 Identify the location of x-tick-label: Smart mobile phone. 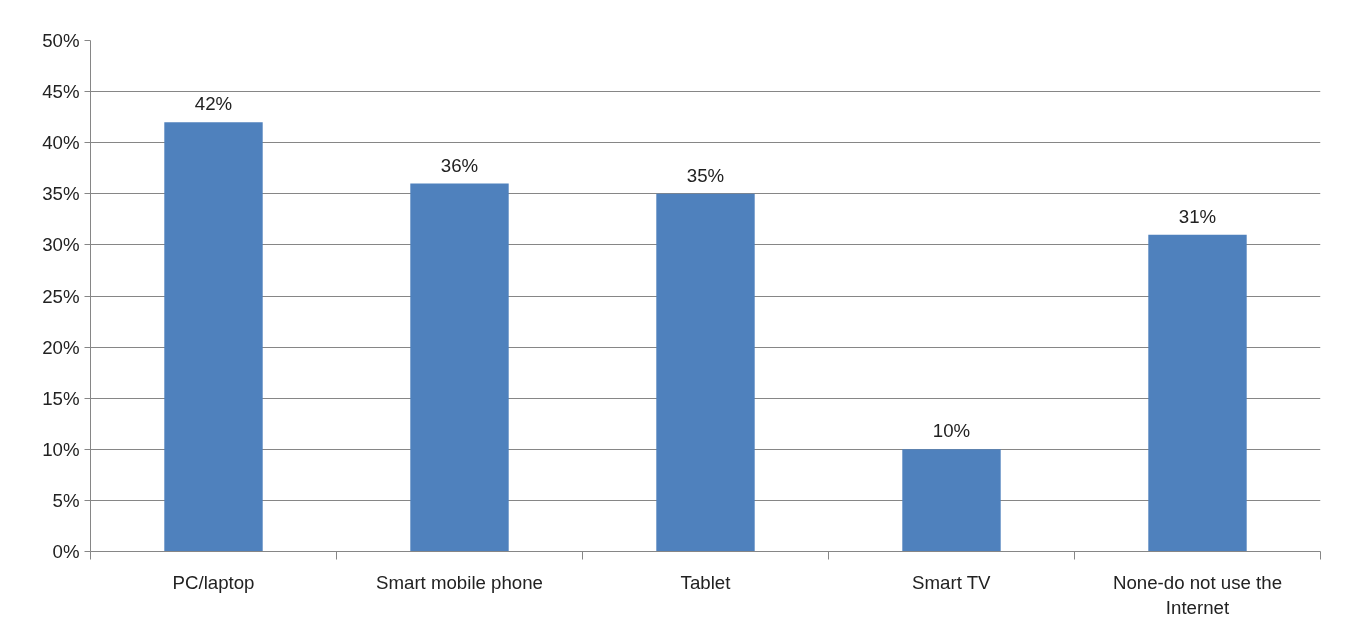
(459, 582).